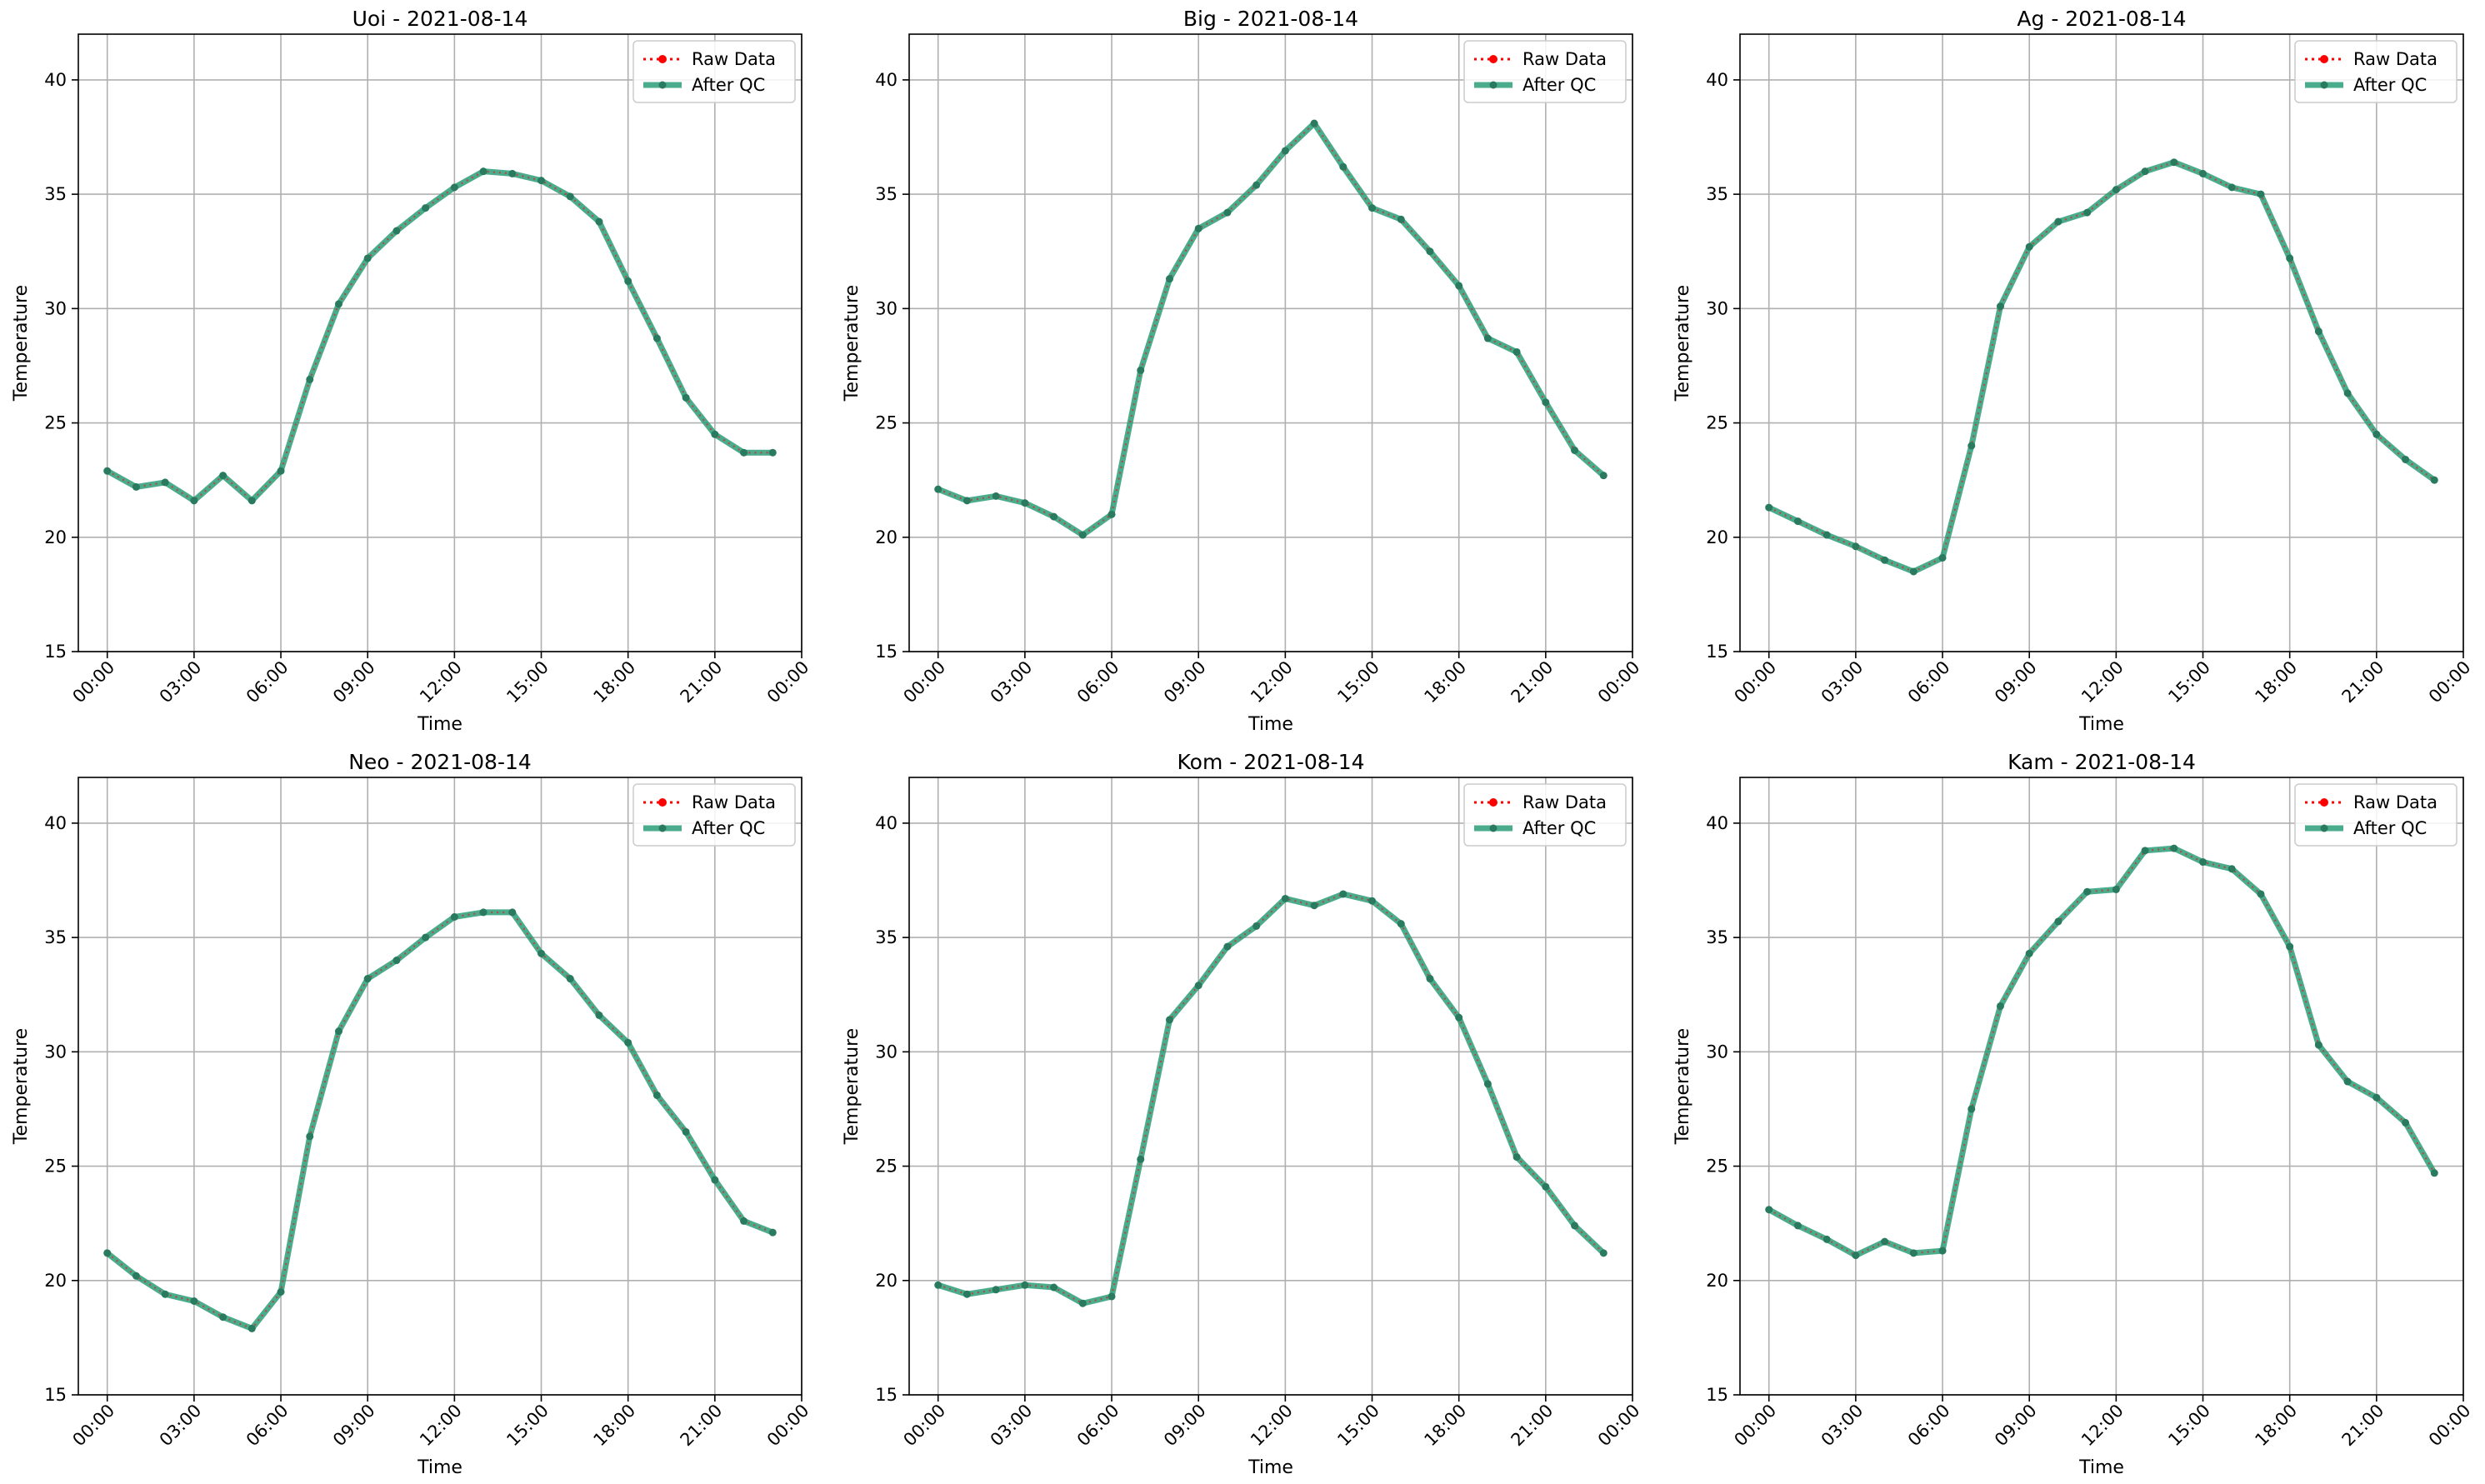 Image resolution: width=2485 pixels, height=1484 pixels. What do you see at coordinates (2324, 59) in the screenshot?
I see `legend-raw-data-marker` at bounding box center [2324, 59].